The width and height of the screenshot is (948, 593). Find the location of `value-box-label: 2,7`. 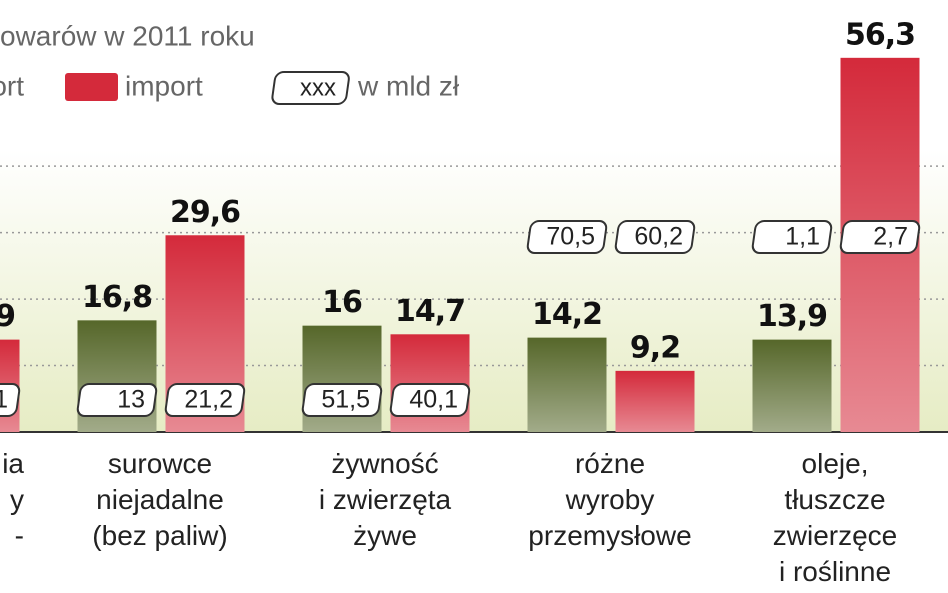

value-box-label: 2,7 is located at coordinates (890, 237).